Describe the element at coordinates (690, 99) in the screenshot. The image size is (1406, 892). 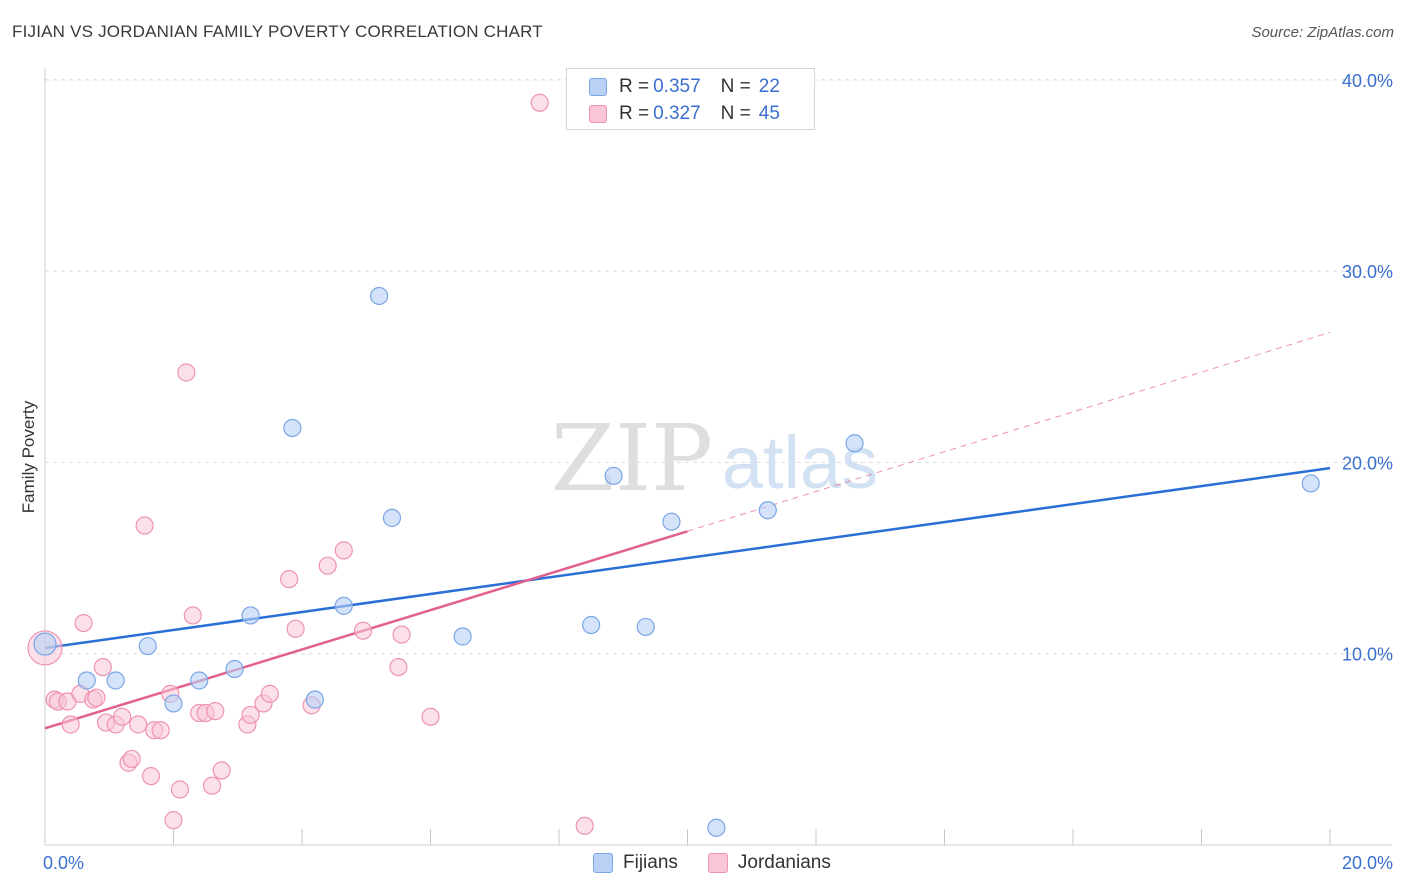
I see `correlation-legend: R = 0.357 N = 22 R = 0.327 N = 45` at that location.